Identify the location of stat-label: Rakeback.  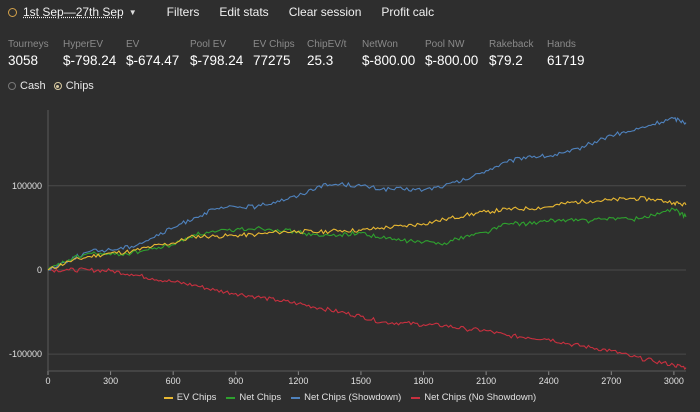
(511, 44).